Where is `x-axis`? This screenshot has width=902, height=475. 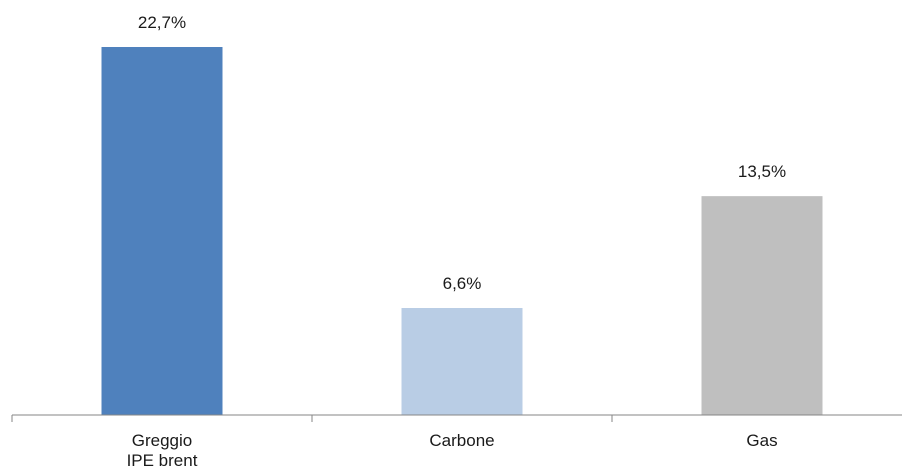
x-axis is located at coordinates (456, 418).